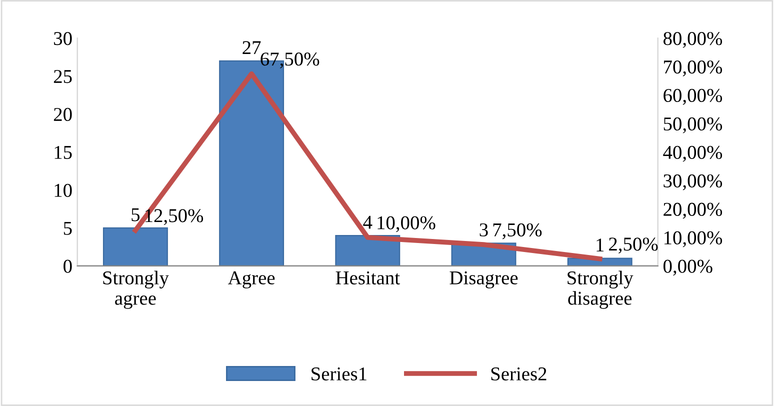  I want to click on x-tick-label: Strongly disagree, so click(601, 289).